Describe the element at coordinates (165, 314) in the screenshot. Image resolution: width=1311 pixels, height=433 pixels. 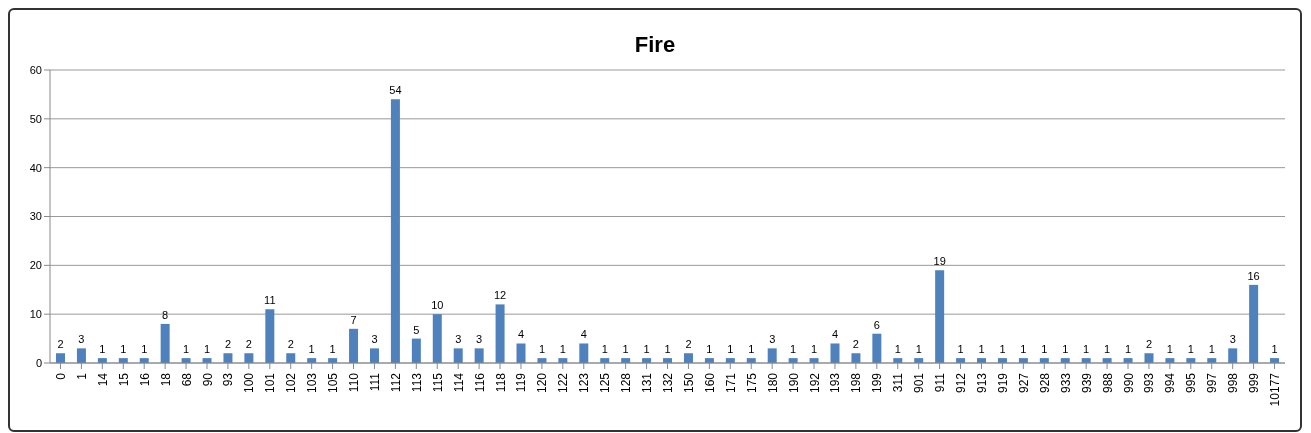
I see `data-label: 8` at that location.